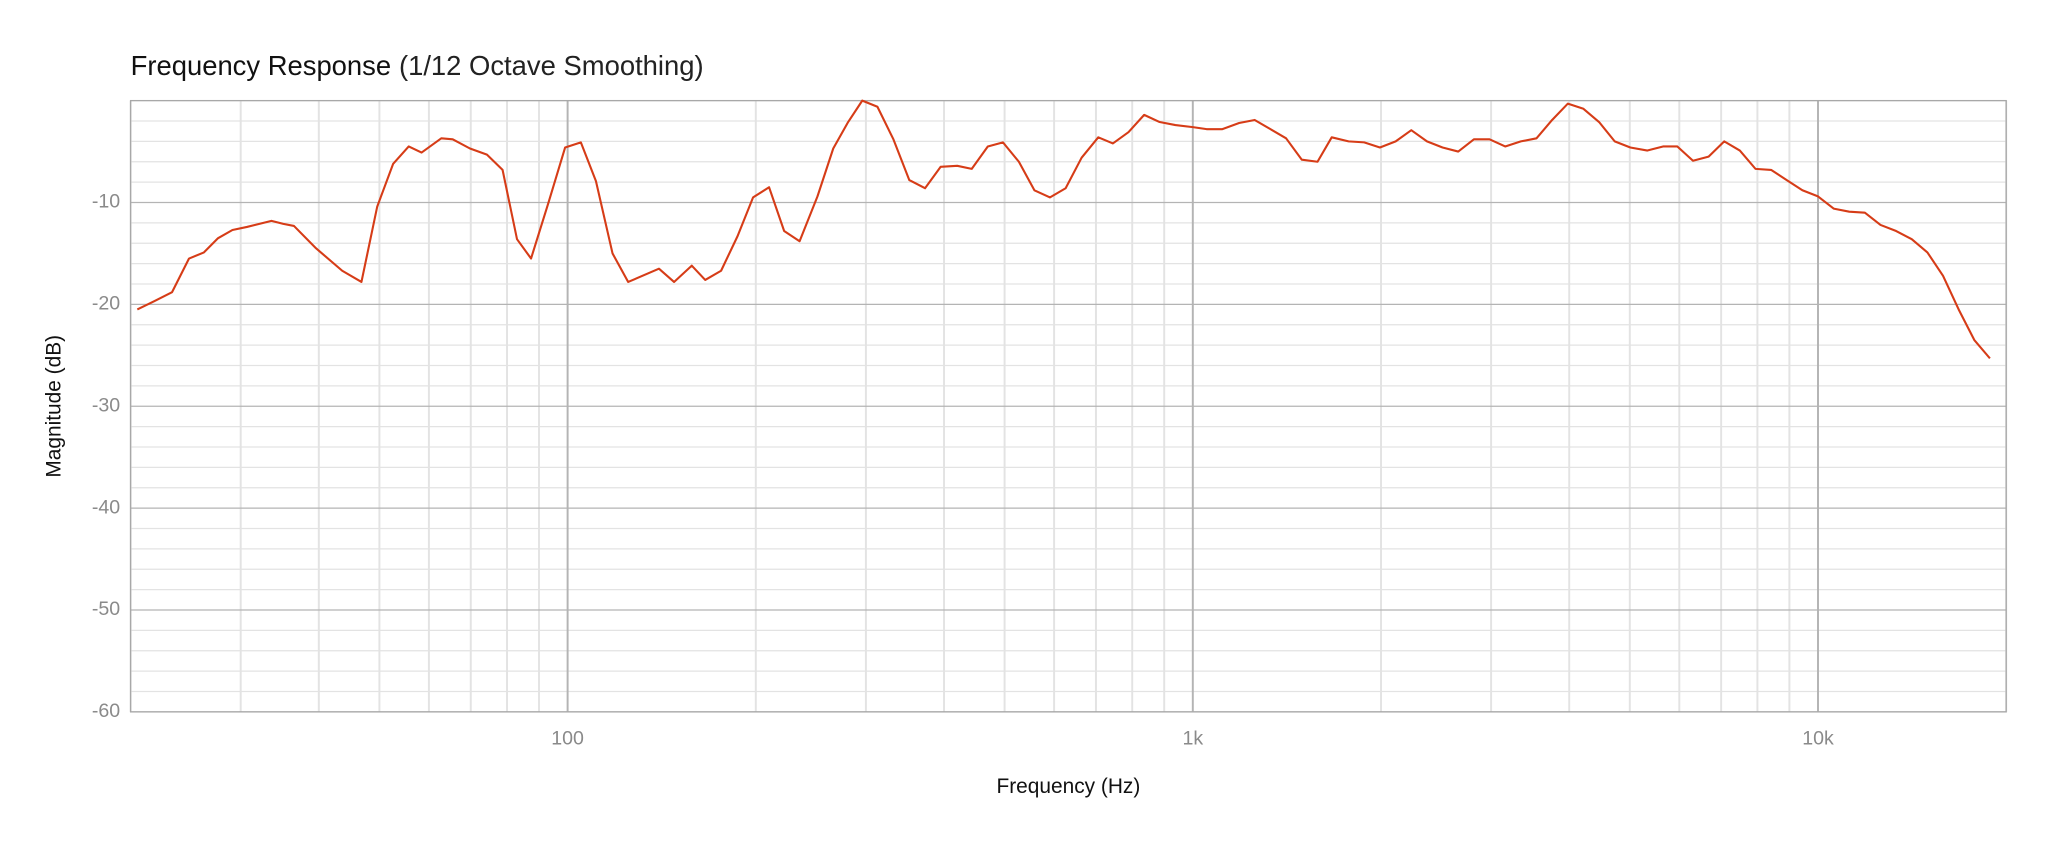 This screenshot has height=853, width=2048. Describe the element at coordinates (551, 65) in the screenshot. I see `subtitle: (1/12 Octave Smoothing)` at that location.